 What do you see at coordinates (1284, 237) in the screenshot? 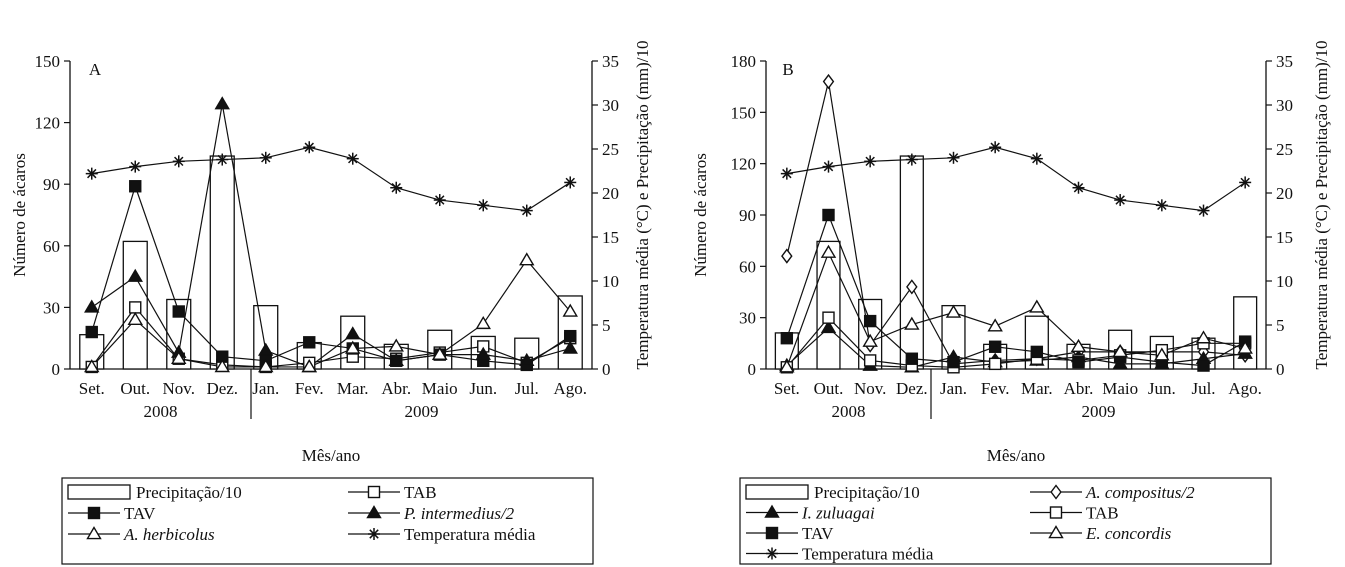
I see `panel-b-y2-tick-label: 15` at bounding box center [1284, 237].